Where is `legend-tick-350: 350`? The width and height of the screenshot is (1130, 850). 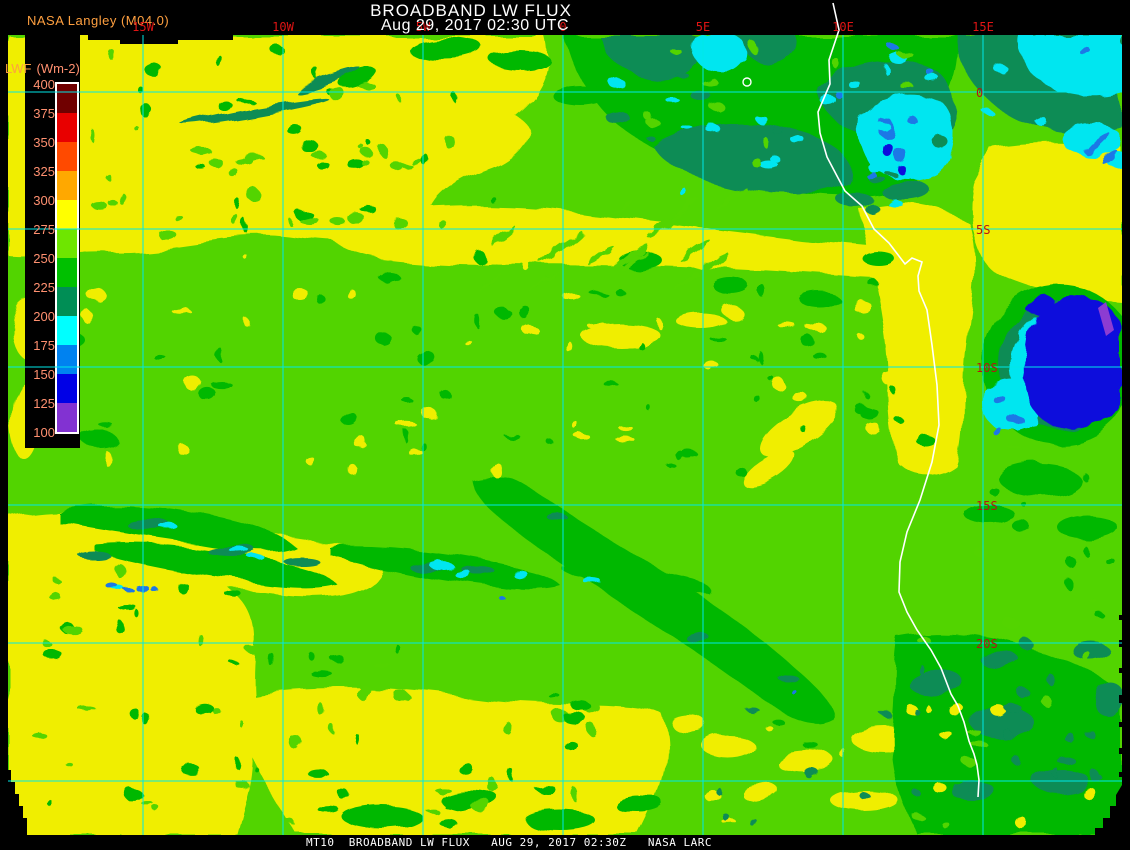
legend-tick-350: 350 is located at coordinates (44, 142).